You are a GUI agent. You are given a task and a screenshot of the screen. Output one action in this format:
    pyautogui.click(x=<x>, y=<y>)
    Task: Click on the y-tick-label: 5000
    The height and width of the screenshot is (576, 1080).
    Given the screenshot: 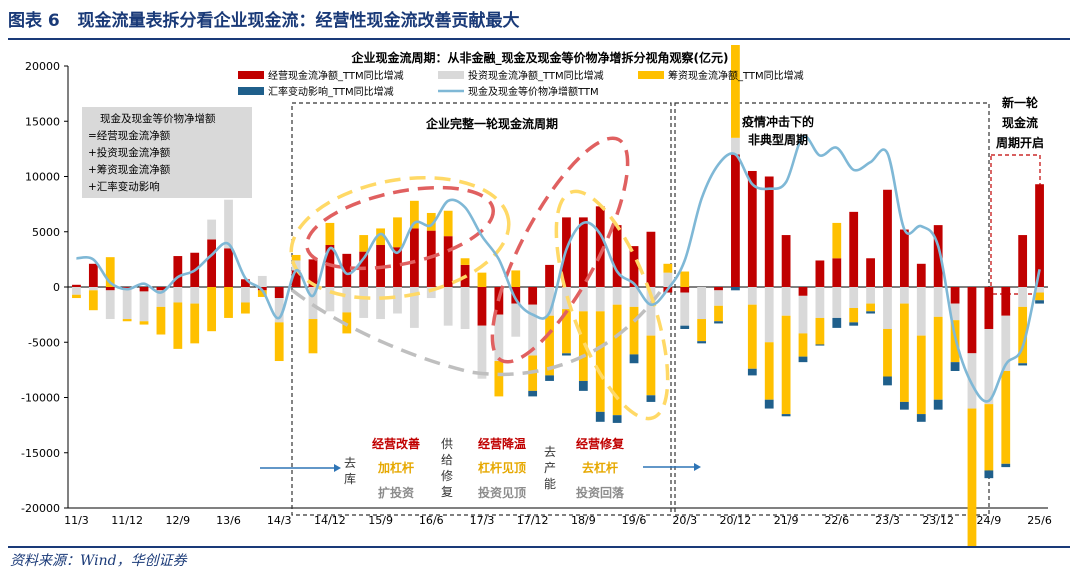 What is the action you would take?
    pyautogui.click(x=46, y=232)
    